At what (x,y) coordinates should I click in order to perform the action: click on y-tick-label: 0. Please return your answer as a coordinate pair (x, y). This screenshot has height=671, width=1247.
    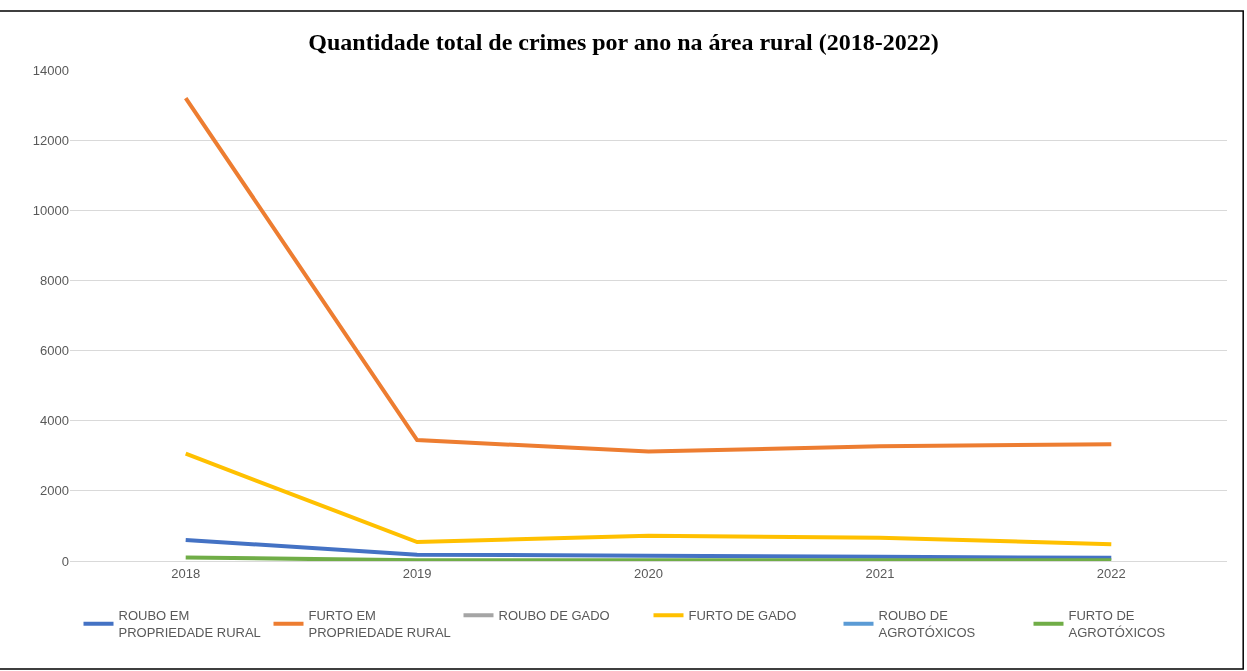
    Looking at the image, I should click on (65, 561).